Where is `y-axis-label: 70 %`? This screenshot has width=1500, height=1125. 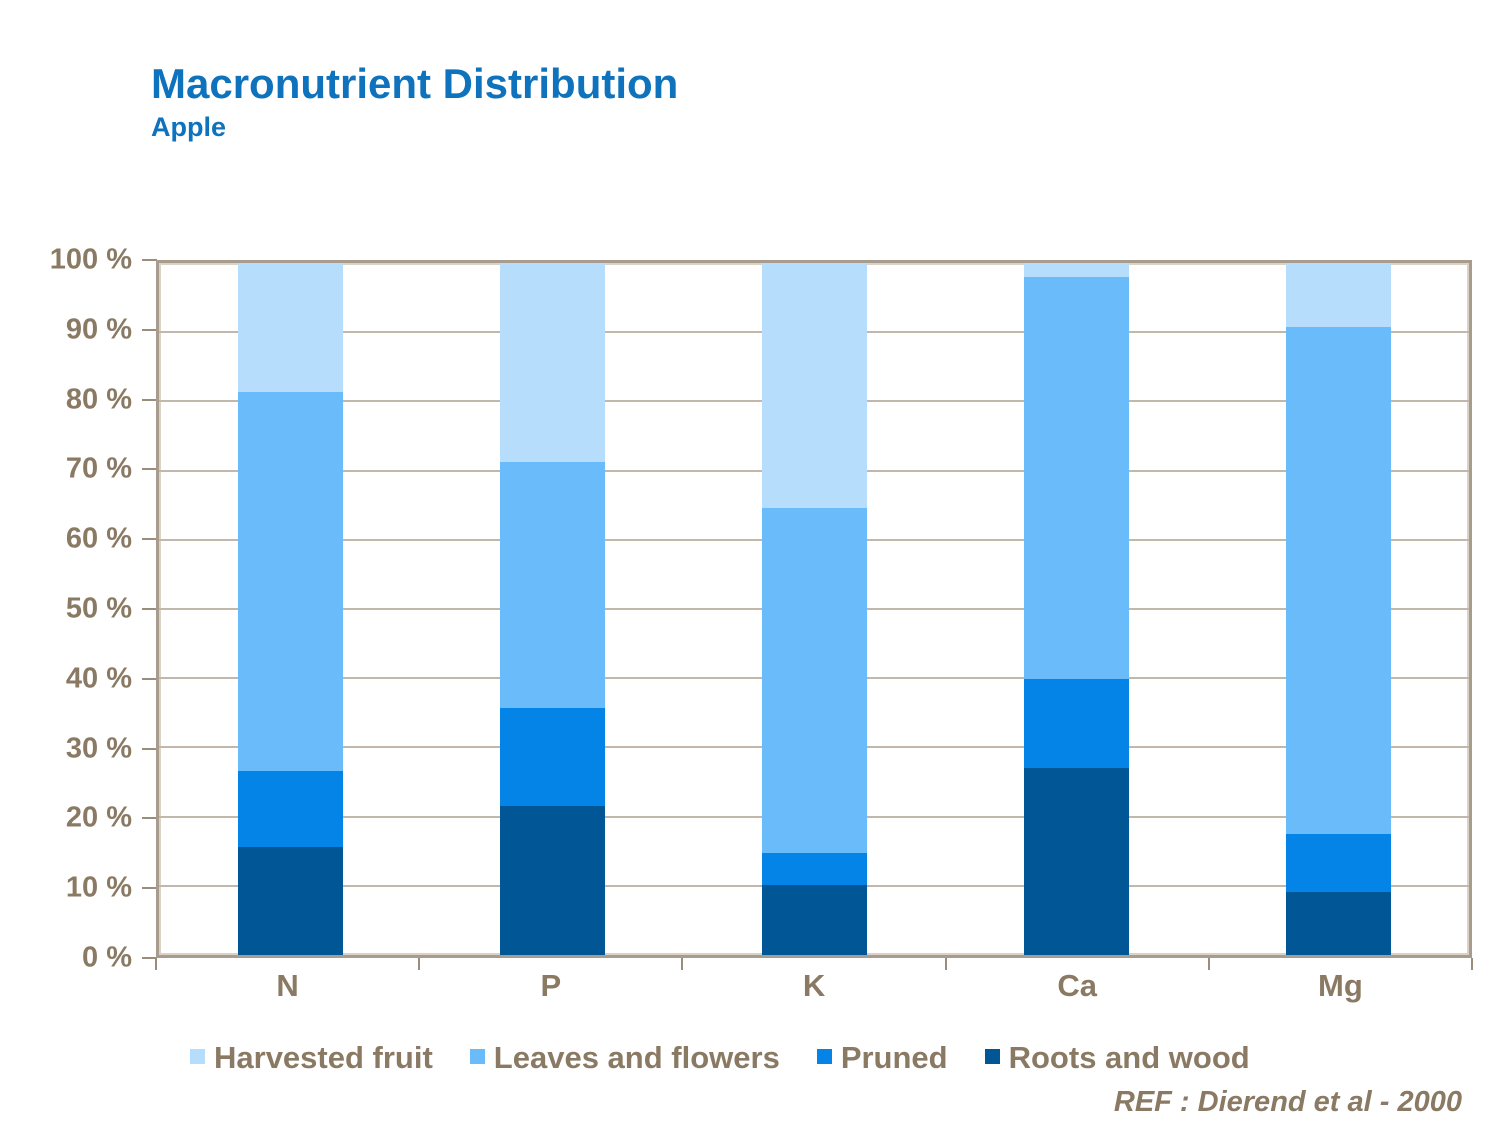 y-axis-label: 70 % is located at coordinates (98, 468).